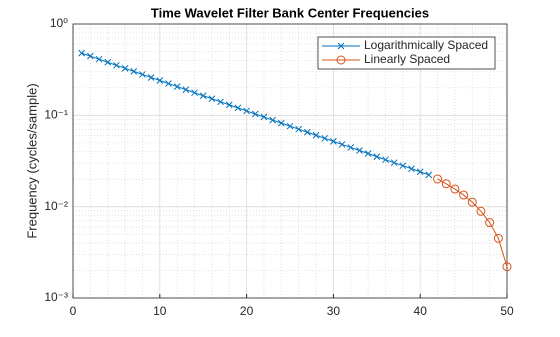 Image resolution: width=560 pixels, height=337 pixels. I want to click on legend-label: Logarithmically Spaced, so click(426, 45).